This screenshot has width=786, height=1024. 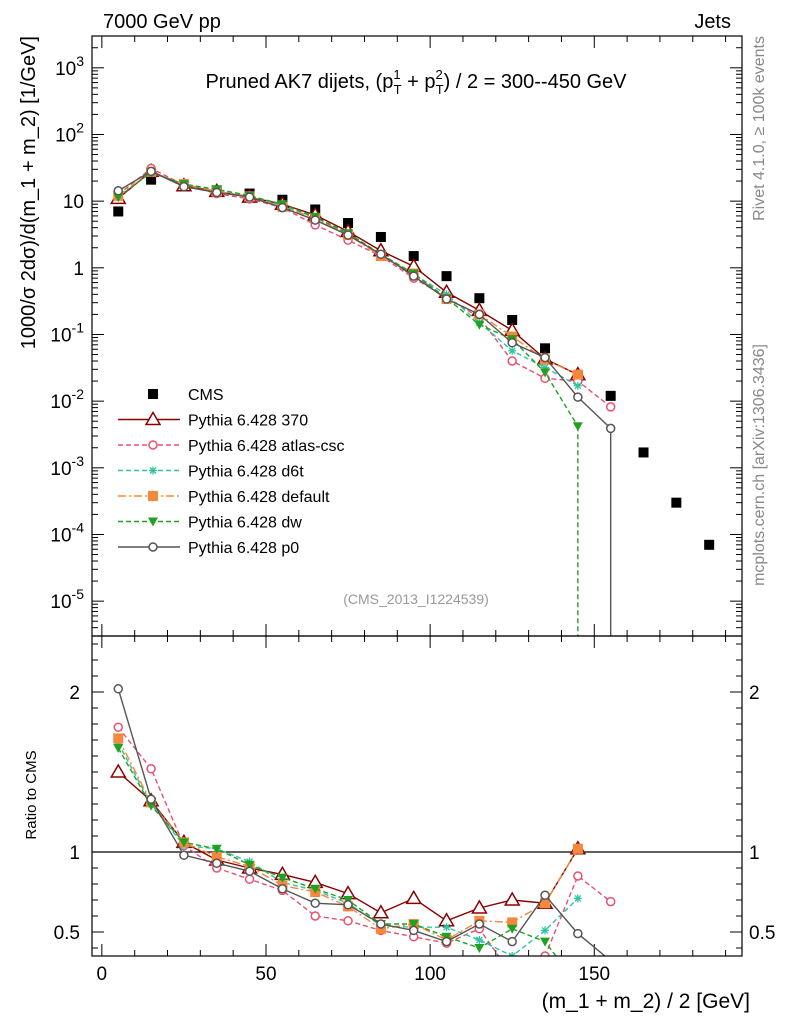 I want to click on y-tick-label: 10⁻³, so click(x=67, y=466).